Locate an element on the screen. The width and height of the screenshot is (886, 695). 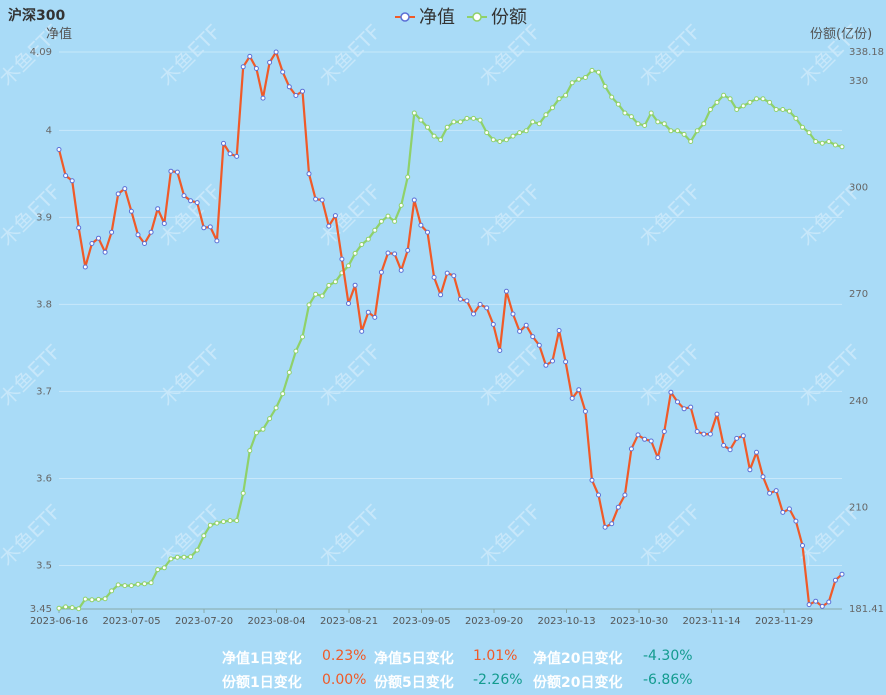
stat-label: 净值1日变化 is located at coordinates (262, 659).